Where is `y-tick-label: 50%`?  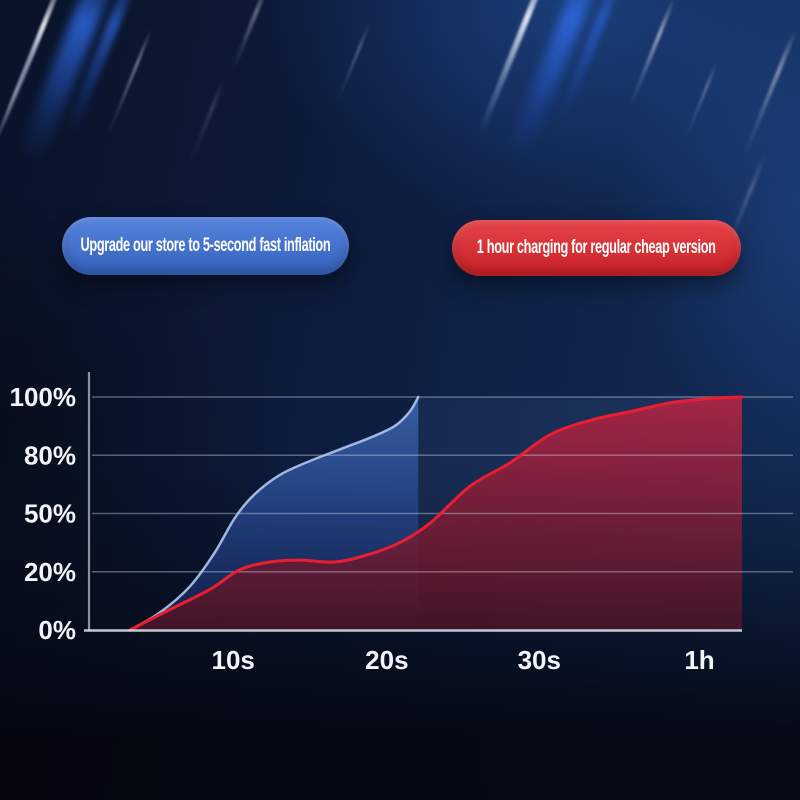
y-tick-label: 50% is located at coordinates (50, 514).